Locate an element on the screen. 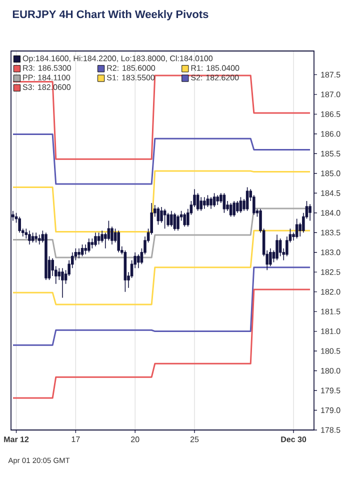  y-tick-label: 187.0 is located at coordinates (330, 95).